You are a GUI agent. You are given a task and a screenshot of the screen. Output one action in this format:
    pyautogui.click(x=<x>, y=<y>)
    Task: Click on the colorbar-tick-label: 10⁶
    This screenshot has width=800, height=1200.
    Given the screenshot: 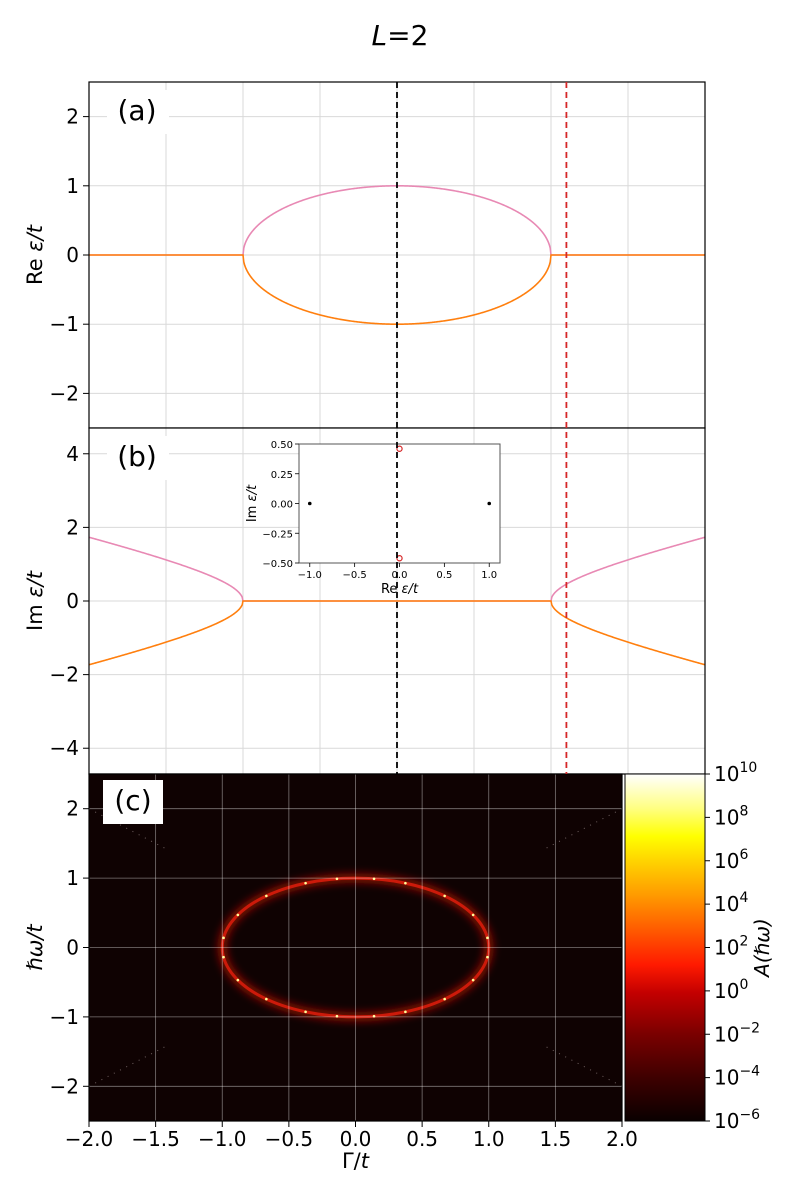 What is the action you would take?
    pyautogui.click(x=731, y=860)
    